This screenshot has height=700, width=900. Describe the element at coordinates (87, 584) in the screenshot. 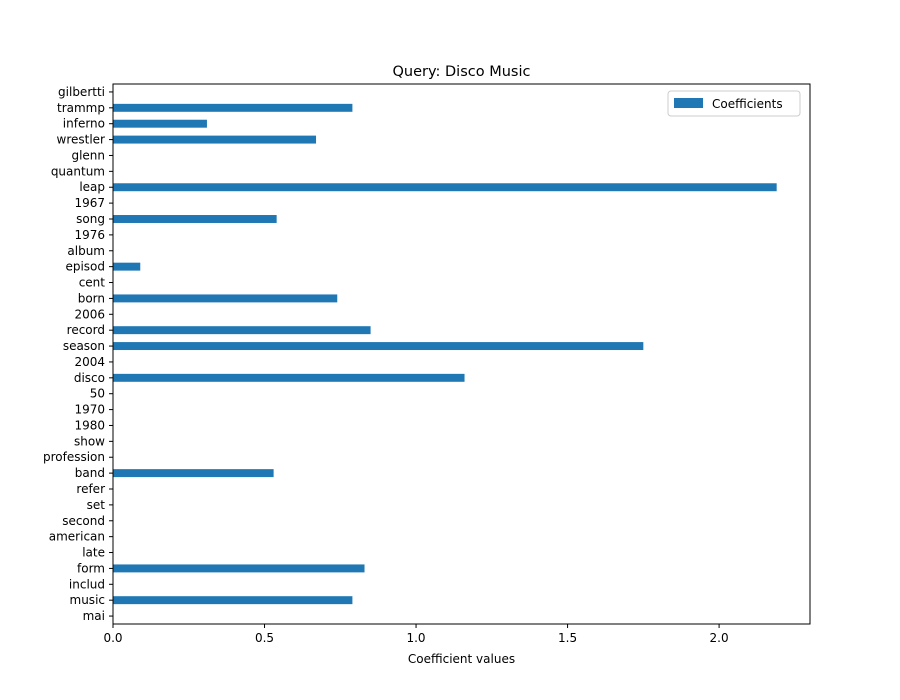

I see `y-tick-label: includ` at that location.